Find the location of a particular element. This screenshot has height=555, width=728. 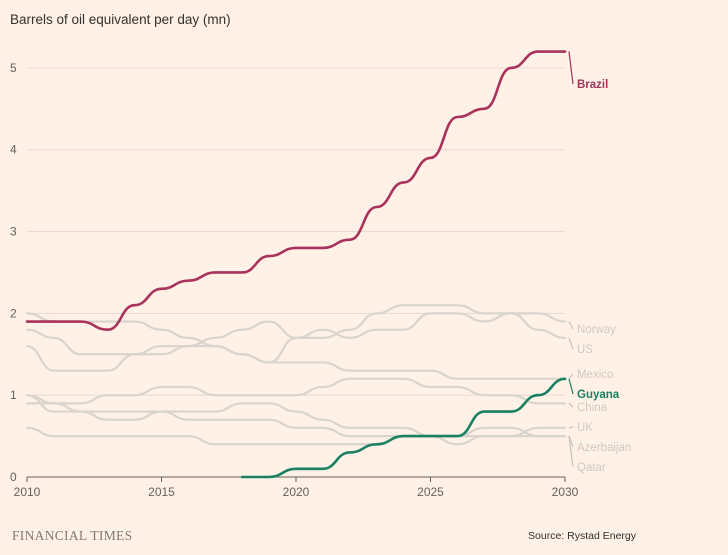

series-label-us: US is located at coordinates (585, 350).